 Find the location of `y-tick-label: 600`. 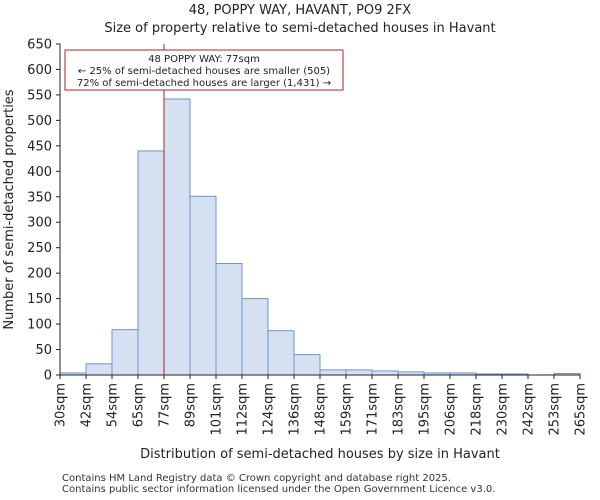

y-tick-label: 600 is located at coordinates (39, 70).